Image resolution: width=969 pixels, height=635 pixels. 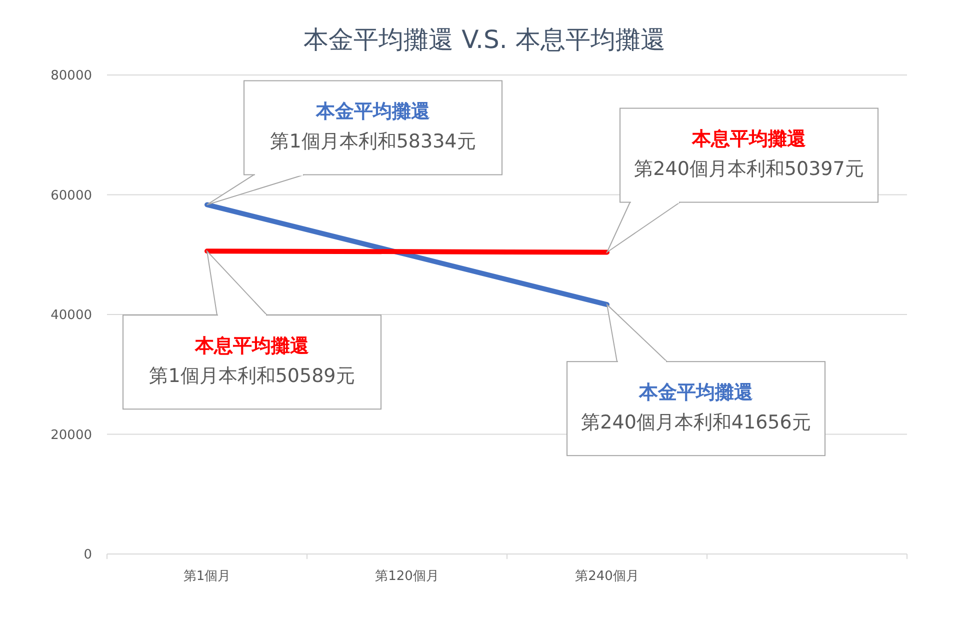 I want to click on callout: 本金平均攤還 第240個月本利和41656元, so click(x=696, y=379).